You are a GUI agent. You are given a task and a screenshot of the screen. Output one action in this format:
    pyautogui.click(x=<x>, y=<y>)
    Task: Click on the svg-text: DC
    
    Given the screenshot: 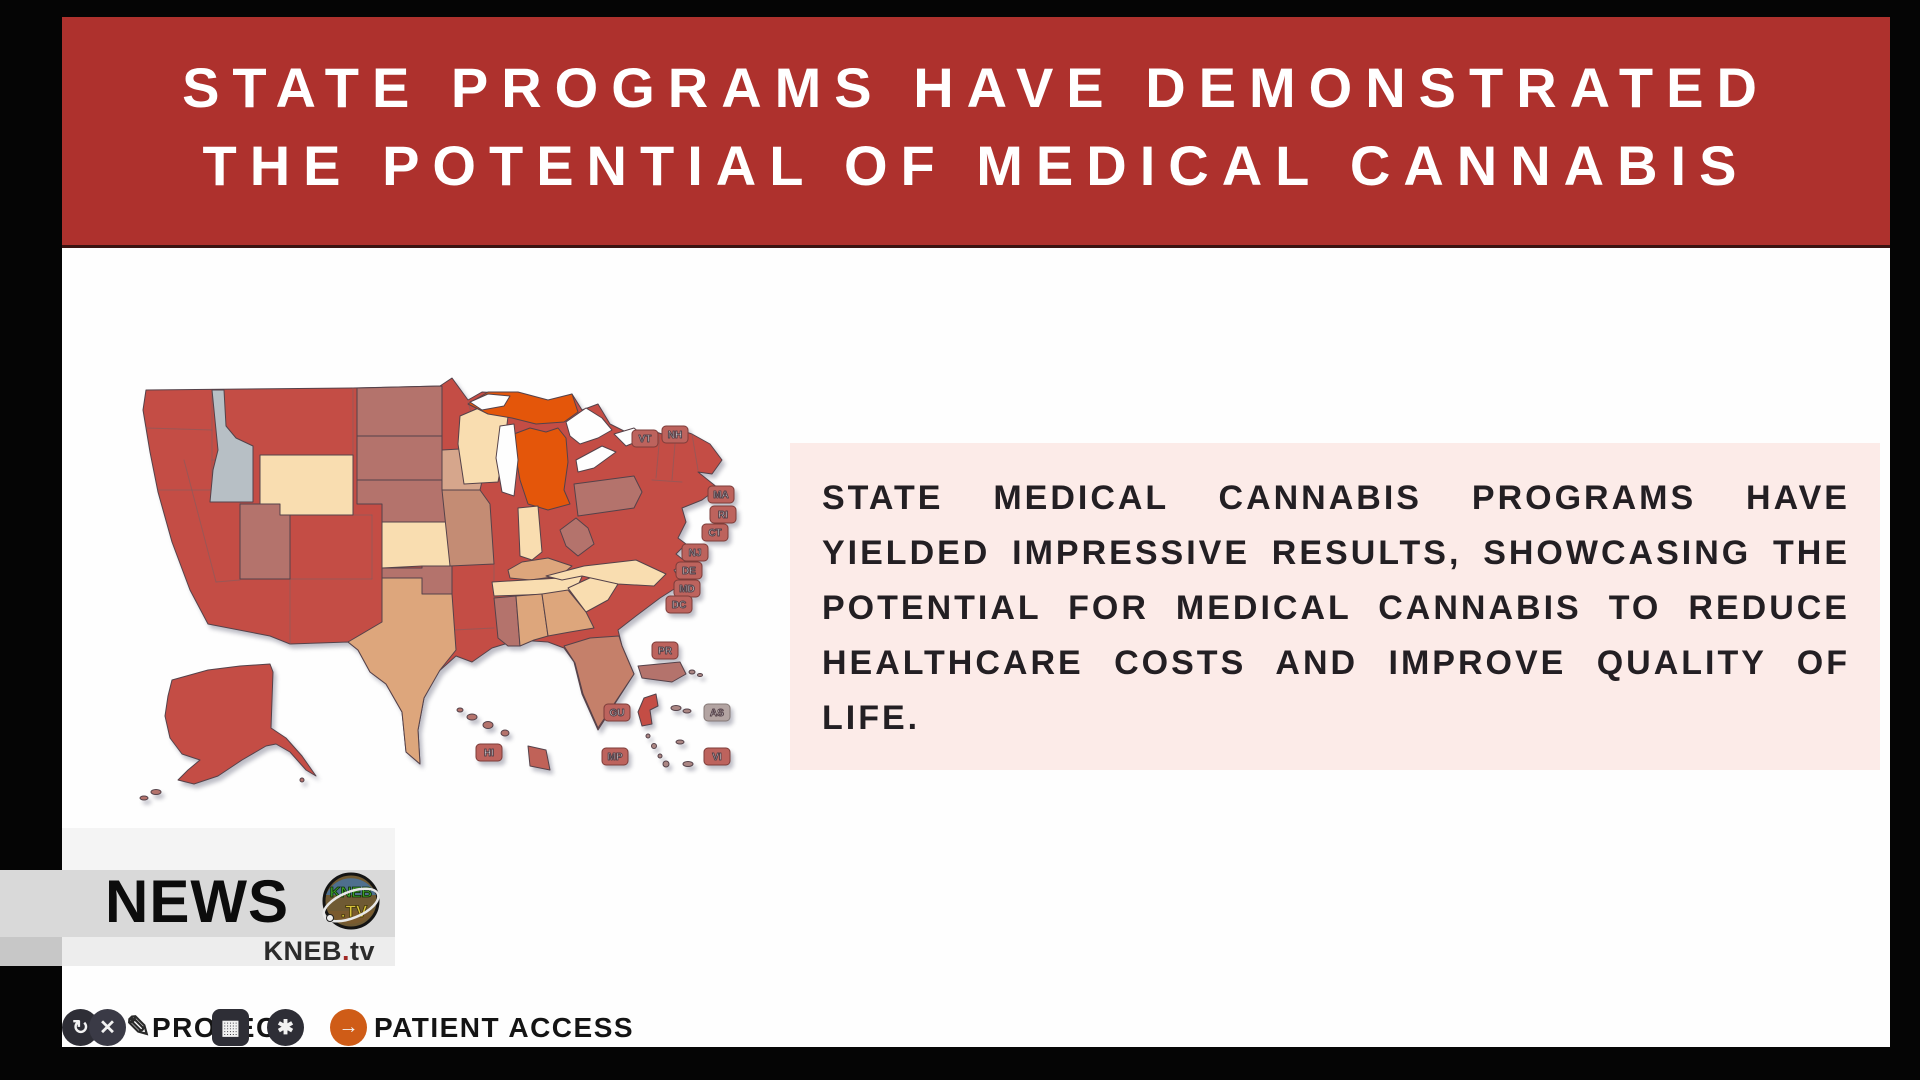 What is the action you would take?
    pyautogui.click(x=679, y=605)
    